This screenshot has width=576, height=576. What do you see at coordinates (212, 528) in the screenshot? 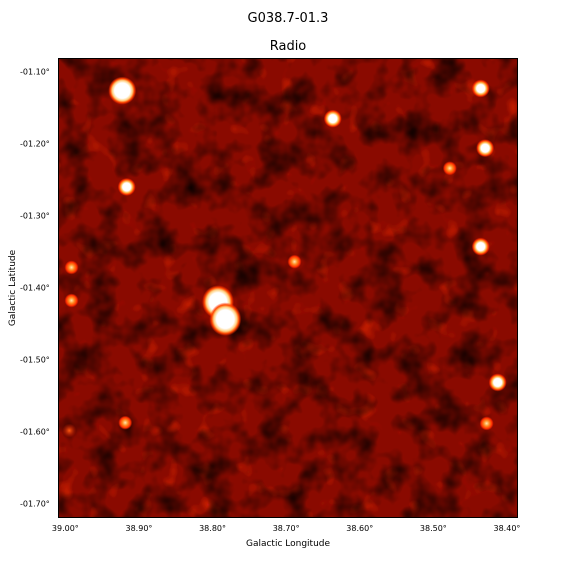
I see `x-tick-label: 38.80°` at bounding box center [212, 528].